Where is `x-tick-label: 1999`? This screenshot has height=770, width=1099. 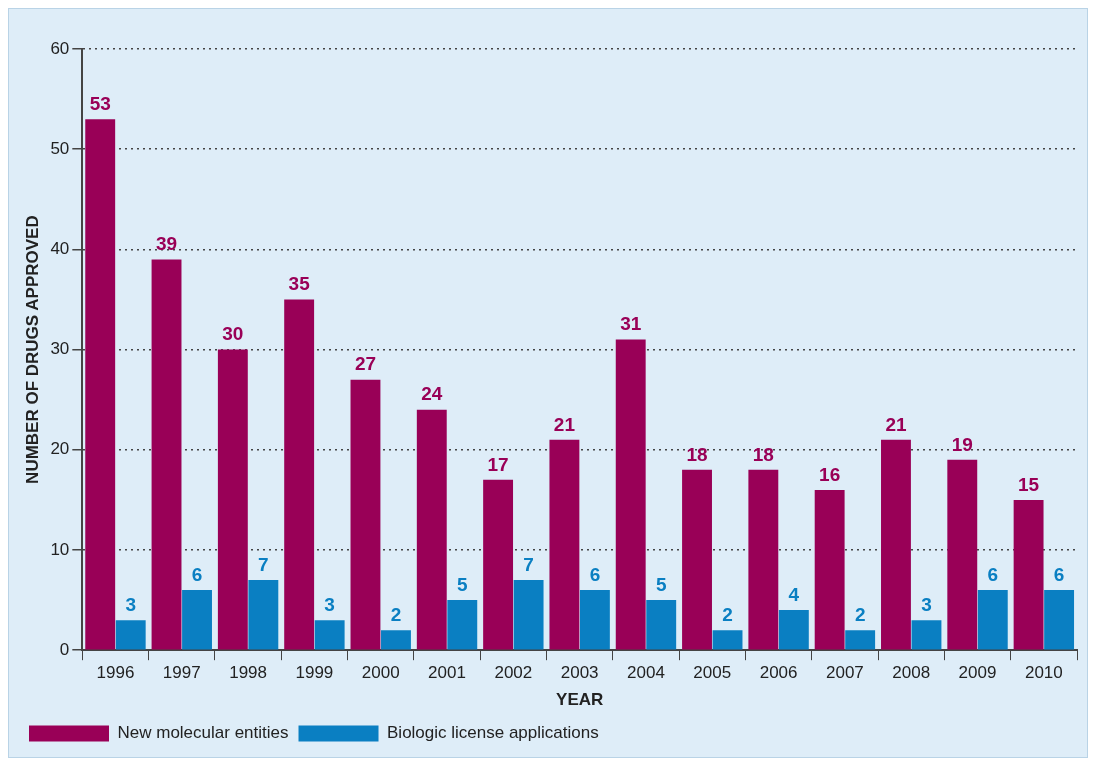
x-tick-label: 1999 is located at coordinates (314, 673).